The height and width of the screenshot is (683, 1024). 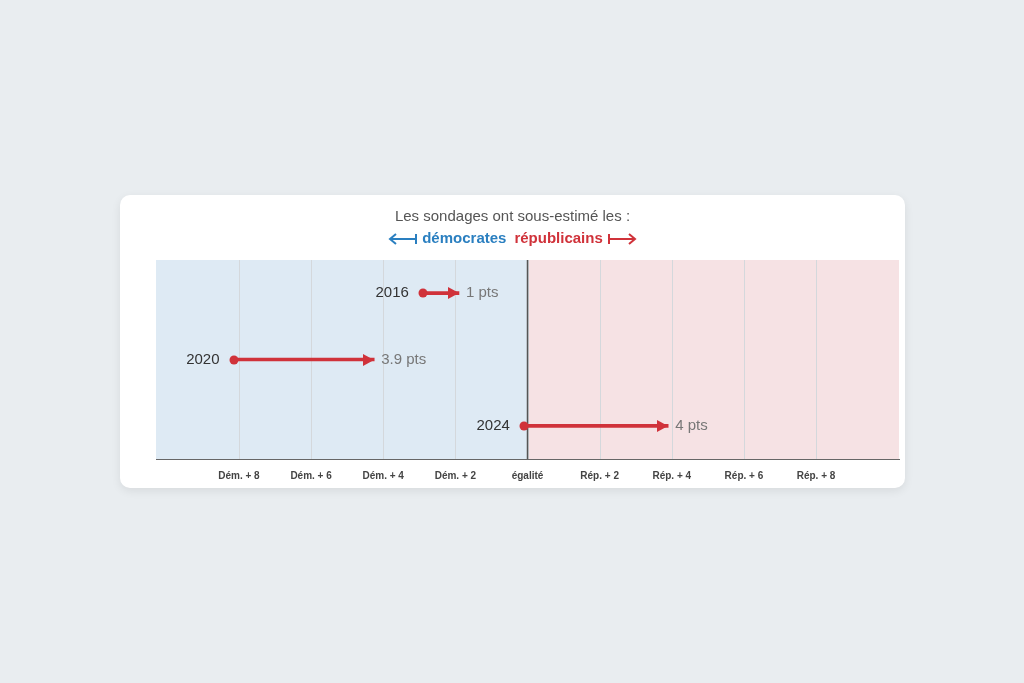 What do you see at coordinates (311, 475) in the screenshot?
I see `x-tick-label: Dém. + 6` at bounding box center [311, 475].